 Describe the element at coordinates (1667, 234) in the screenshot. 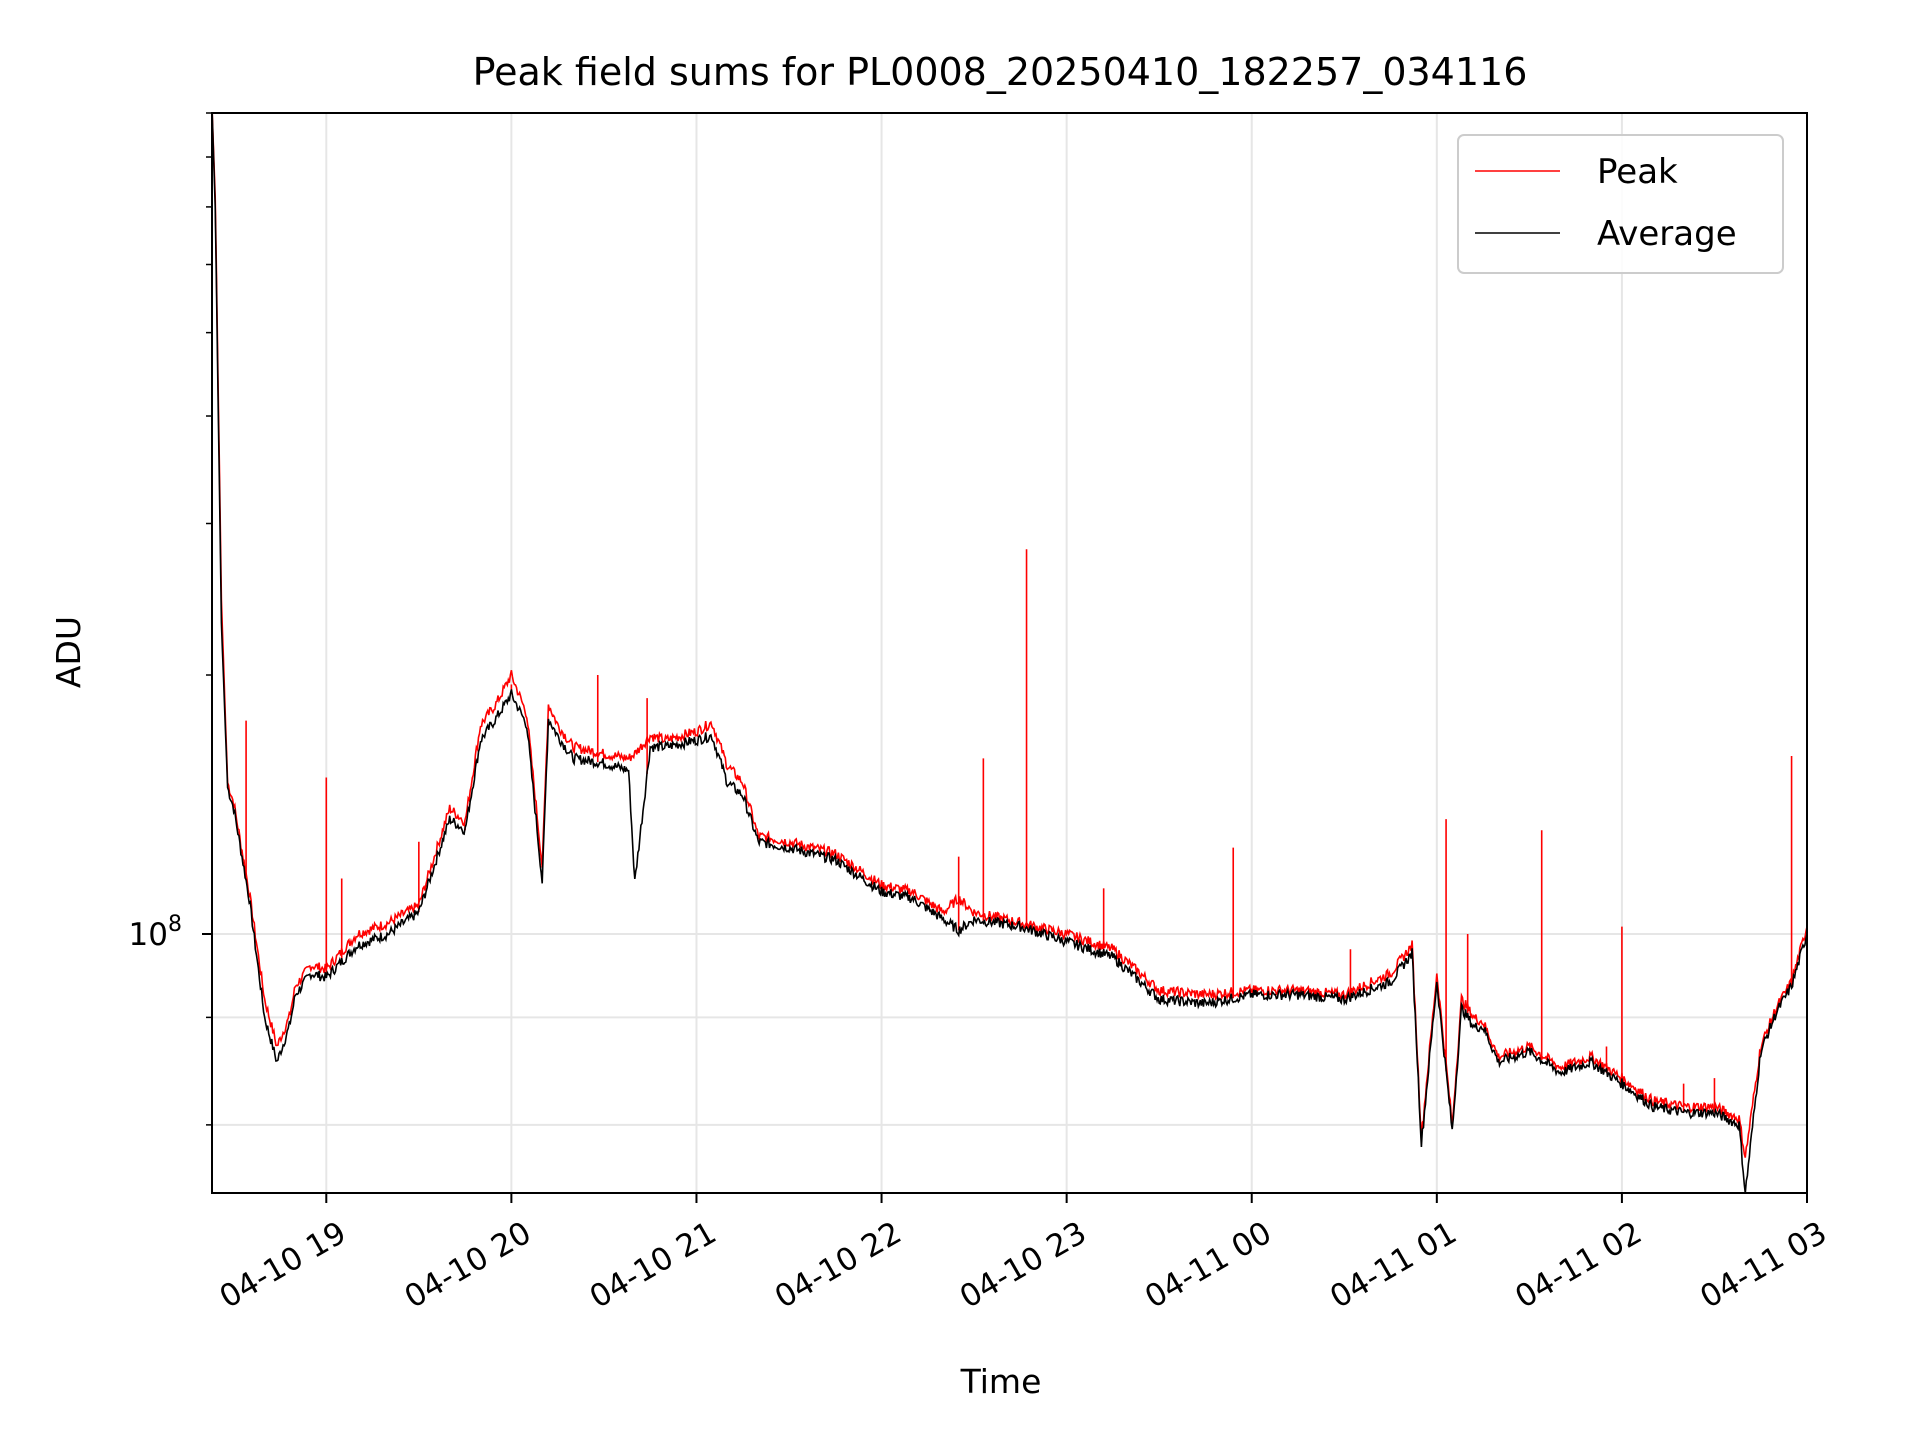

I see `legend-average-label: Average` at that location.